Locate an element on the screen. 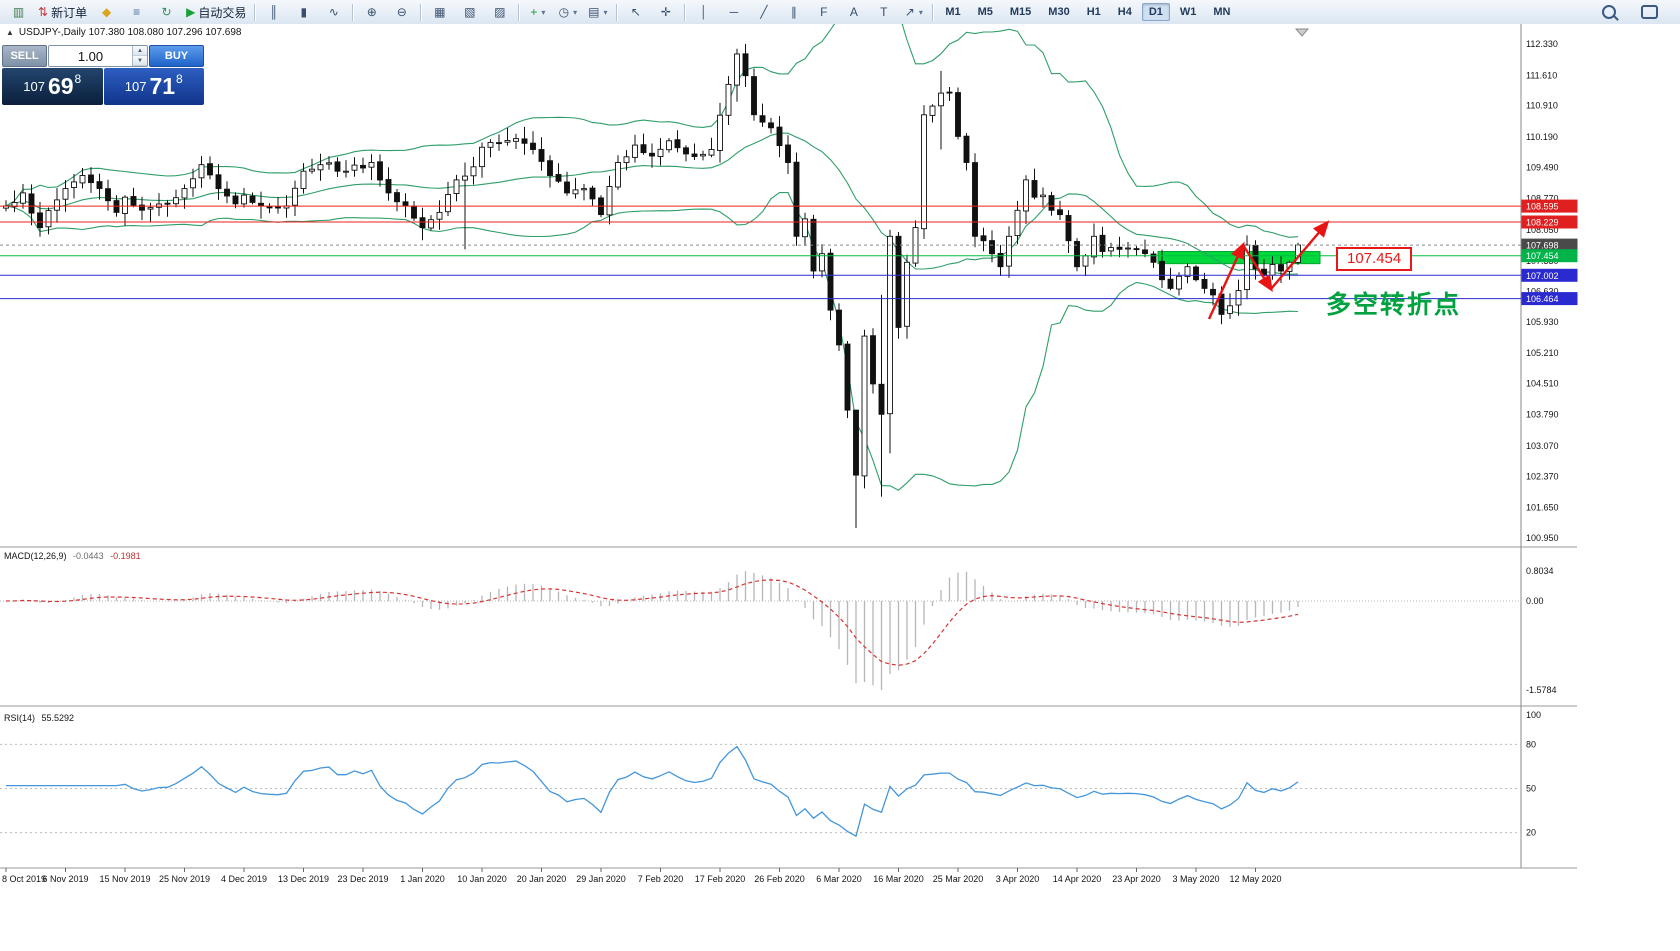  cascade-windows-button: ▧ is located at coordinates (469, 12).